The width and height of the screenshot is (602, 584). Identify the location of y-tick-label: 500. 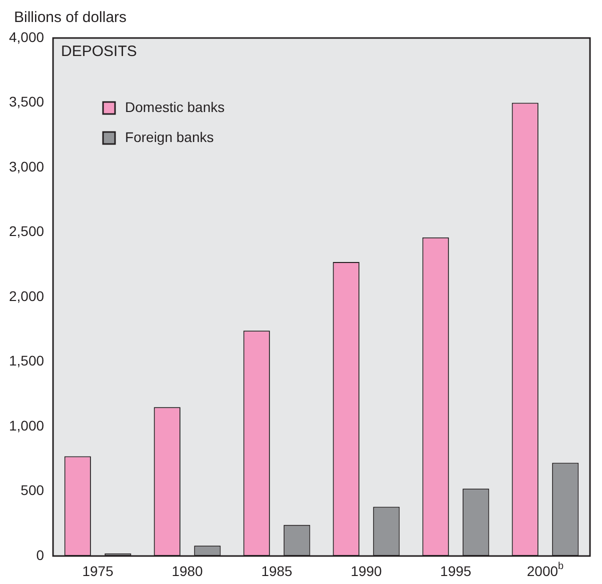
(32, 490).